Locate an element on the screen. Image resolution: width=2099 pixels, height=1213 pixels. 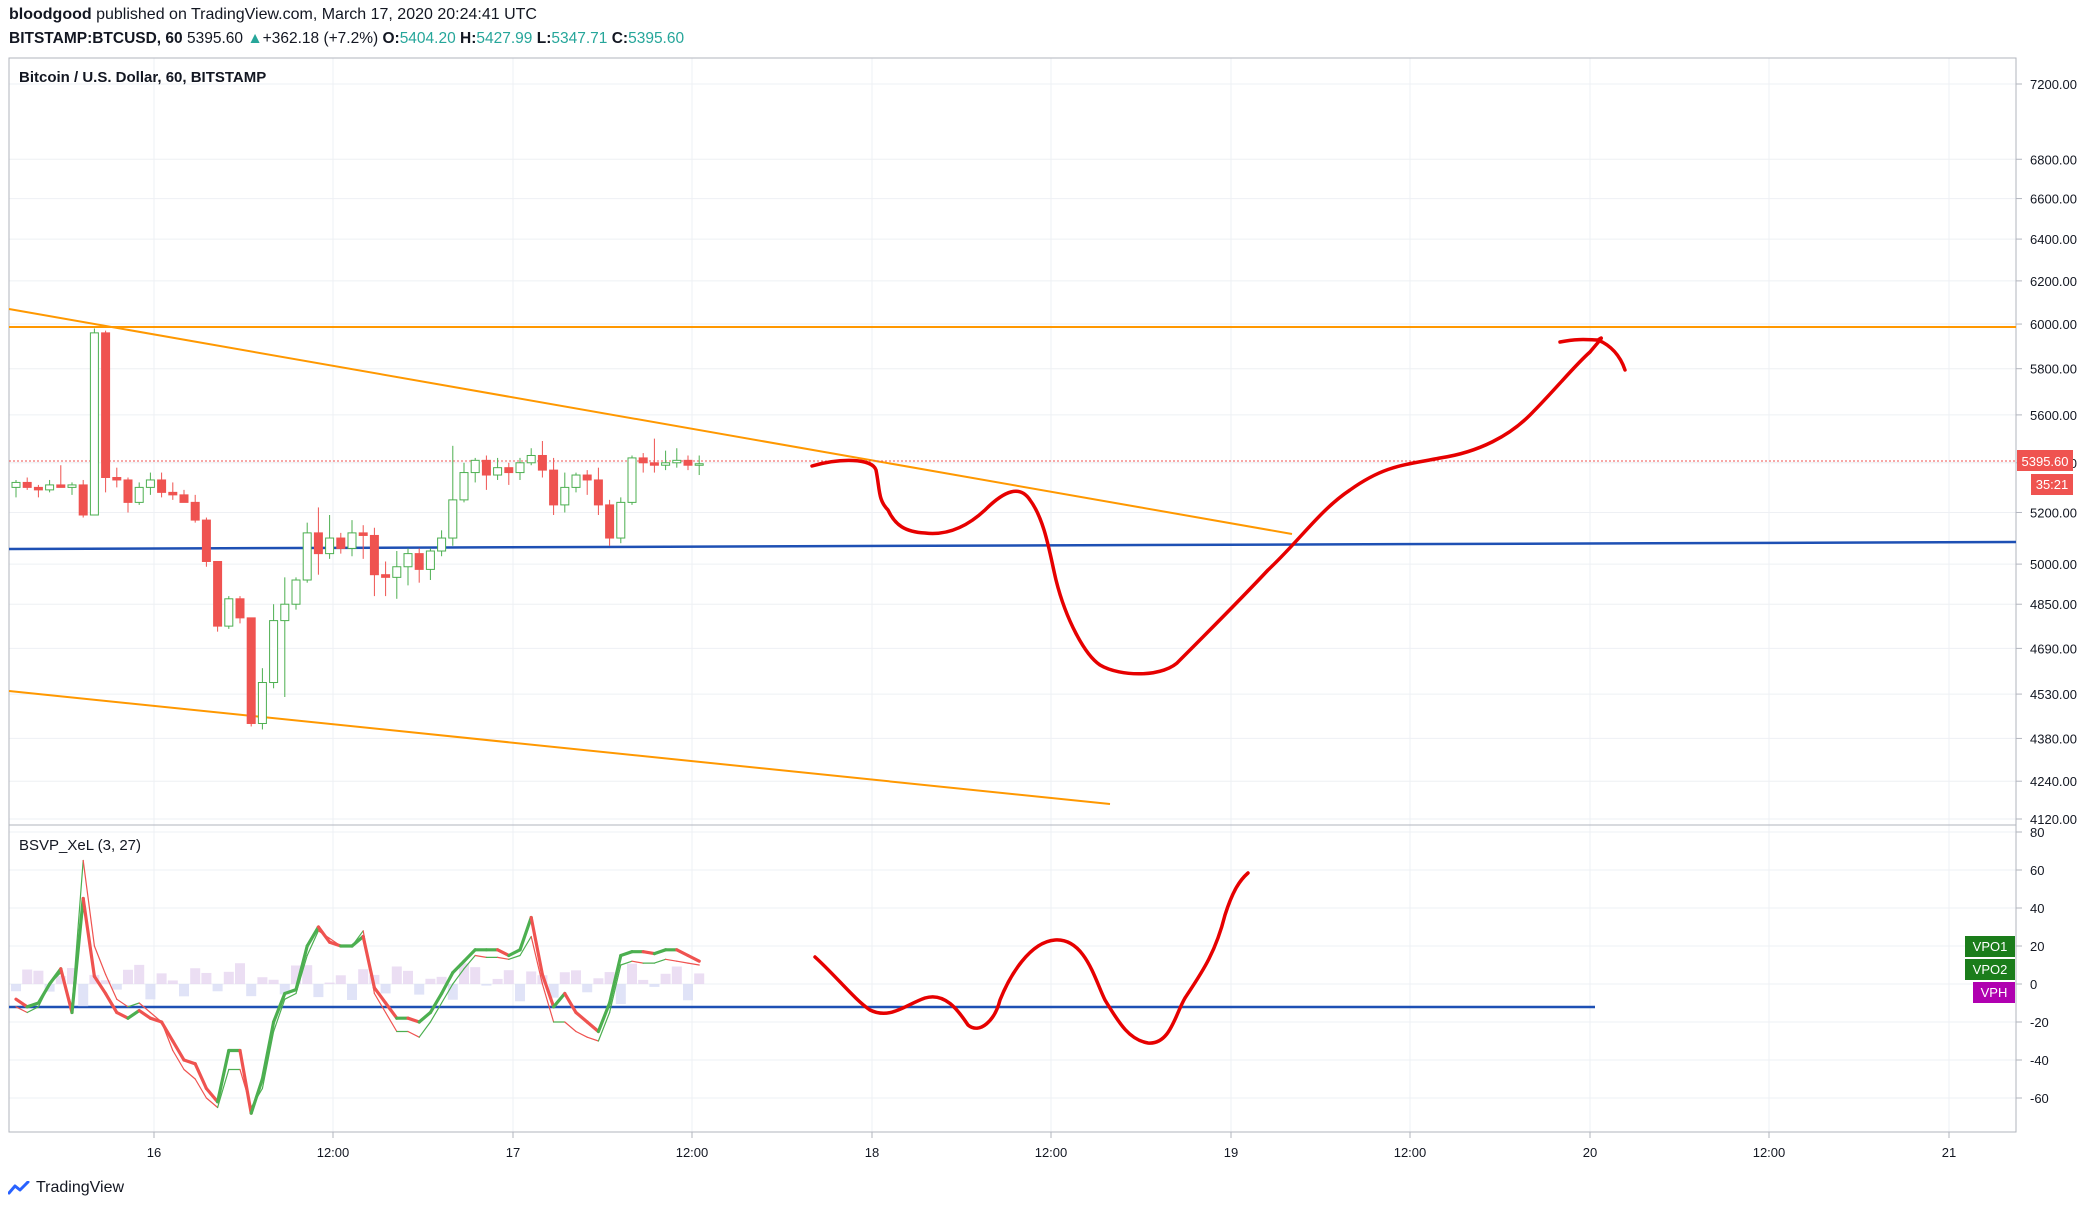
open-value: 5404.20 is located at coordinates (427, 38).